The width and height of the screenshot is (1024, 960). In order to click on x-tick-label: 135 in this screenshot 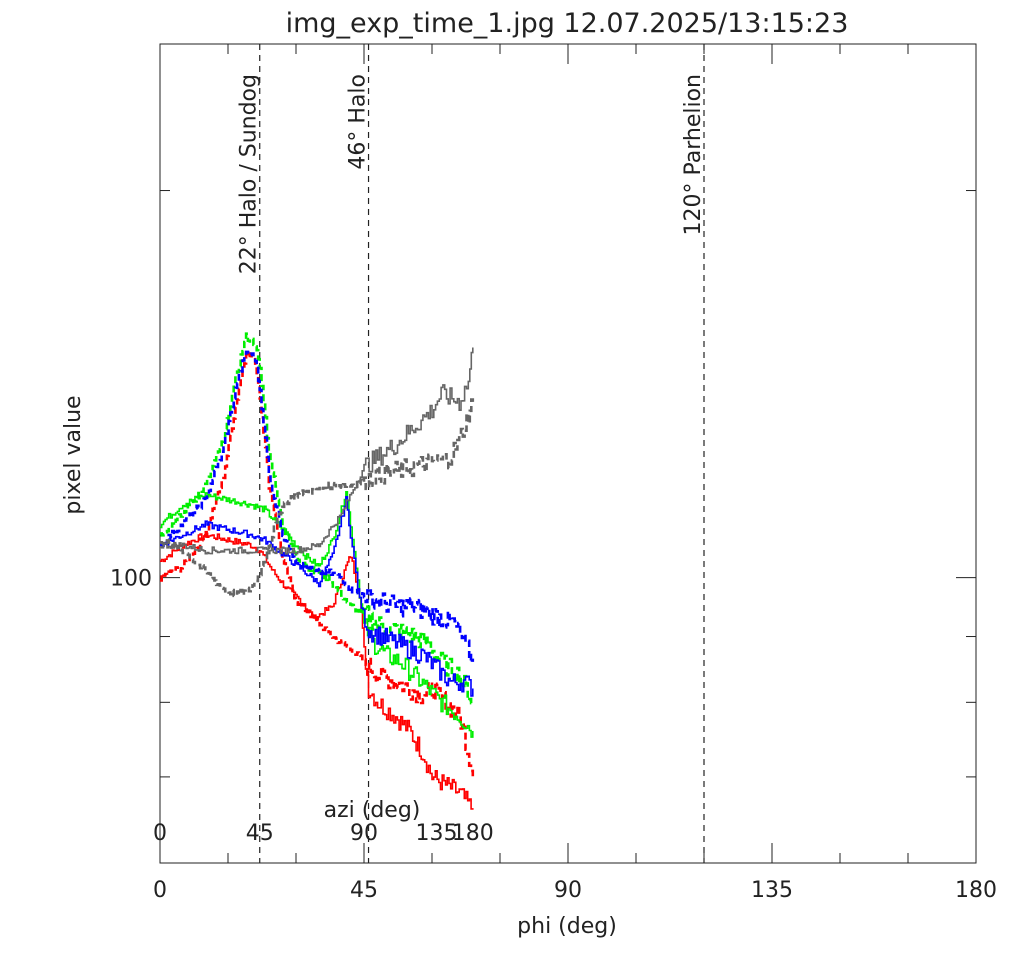, I will do `click(772, 890)`.